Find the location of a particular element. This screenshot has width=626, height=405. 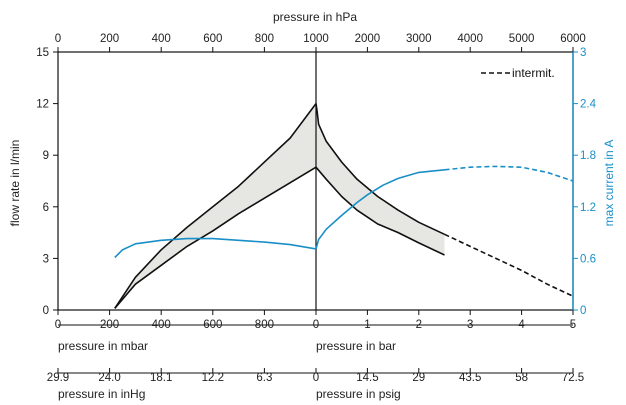

pressure-flow-band is located at coordinates (380, 179).